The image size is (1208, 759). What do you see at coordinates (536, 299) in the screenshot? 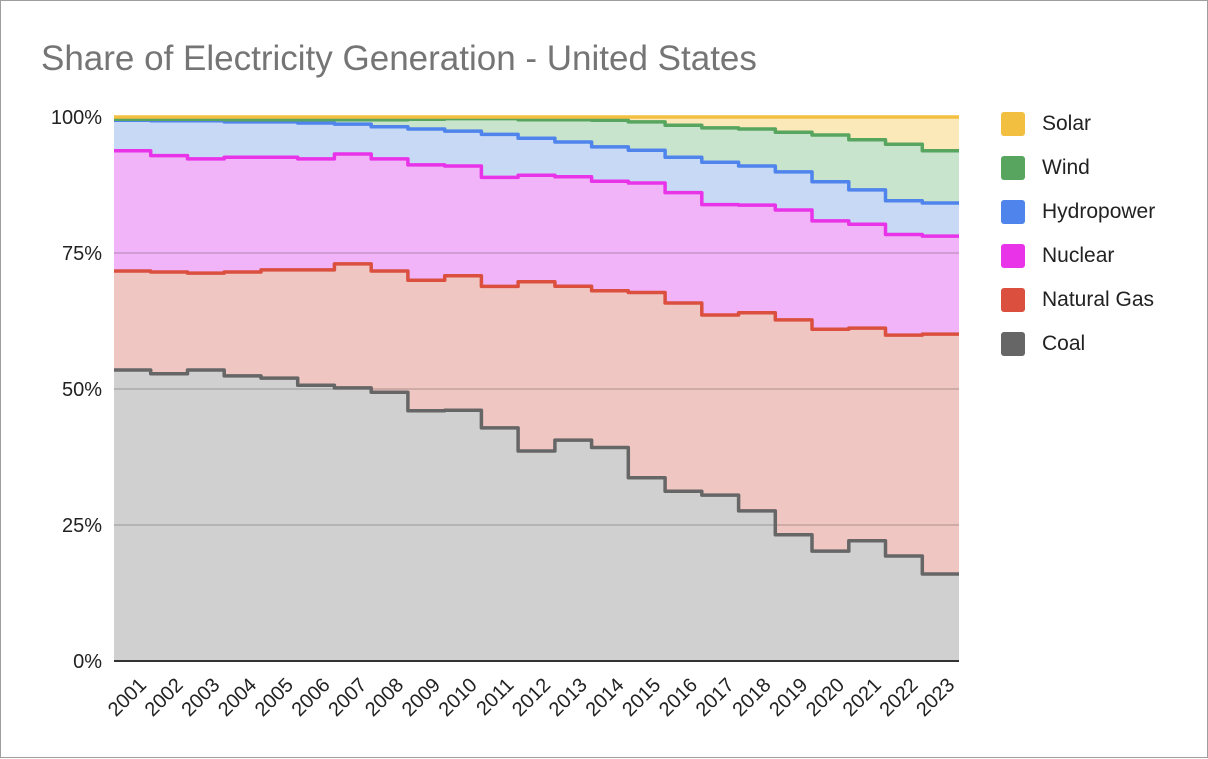
I see `line-natural-gas` at bounding box center [536, 299].